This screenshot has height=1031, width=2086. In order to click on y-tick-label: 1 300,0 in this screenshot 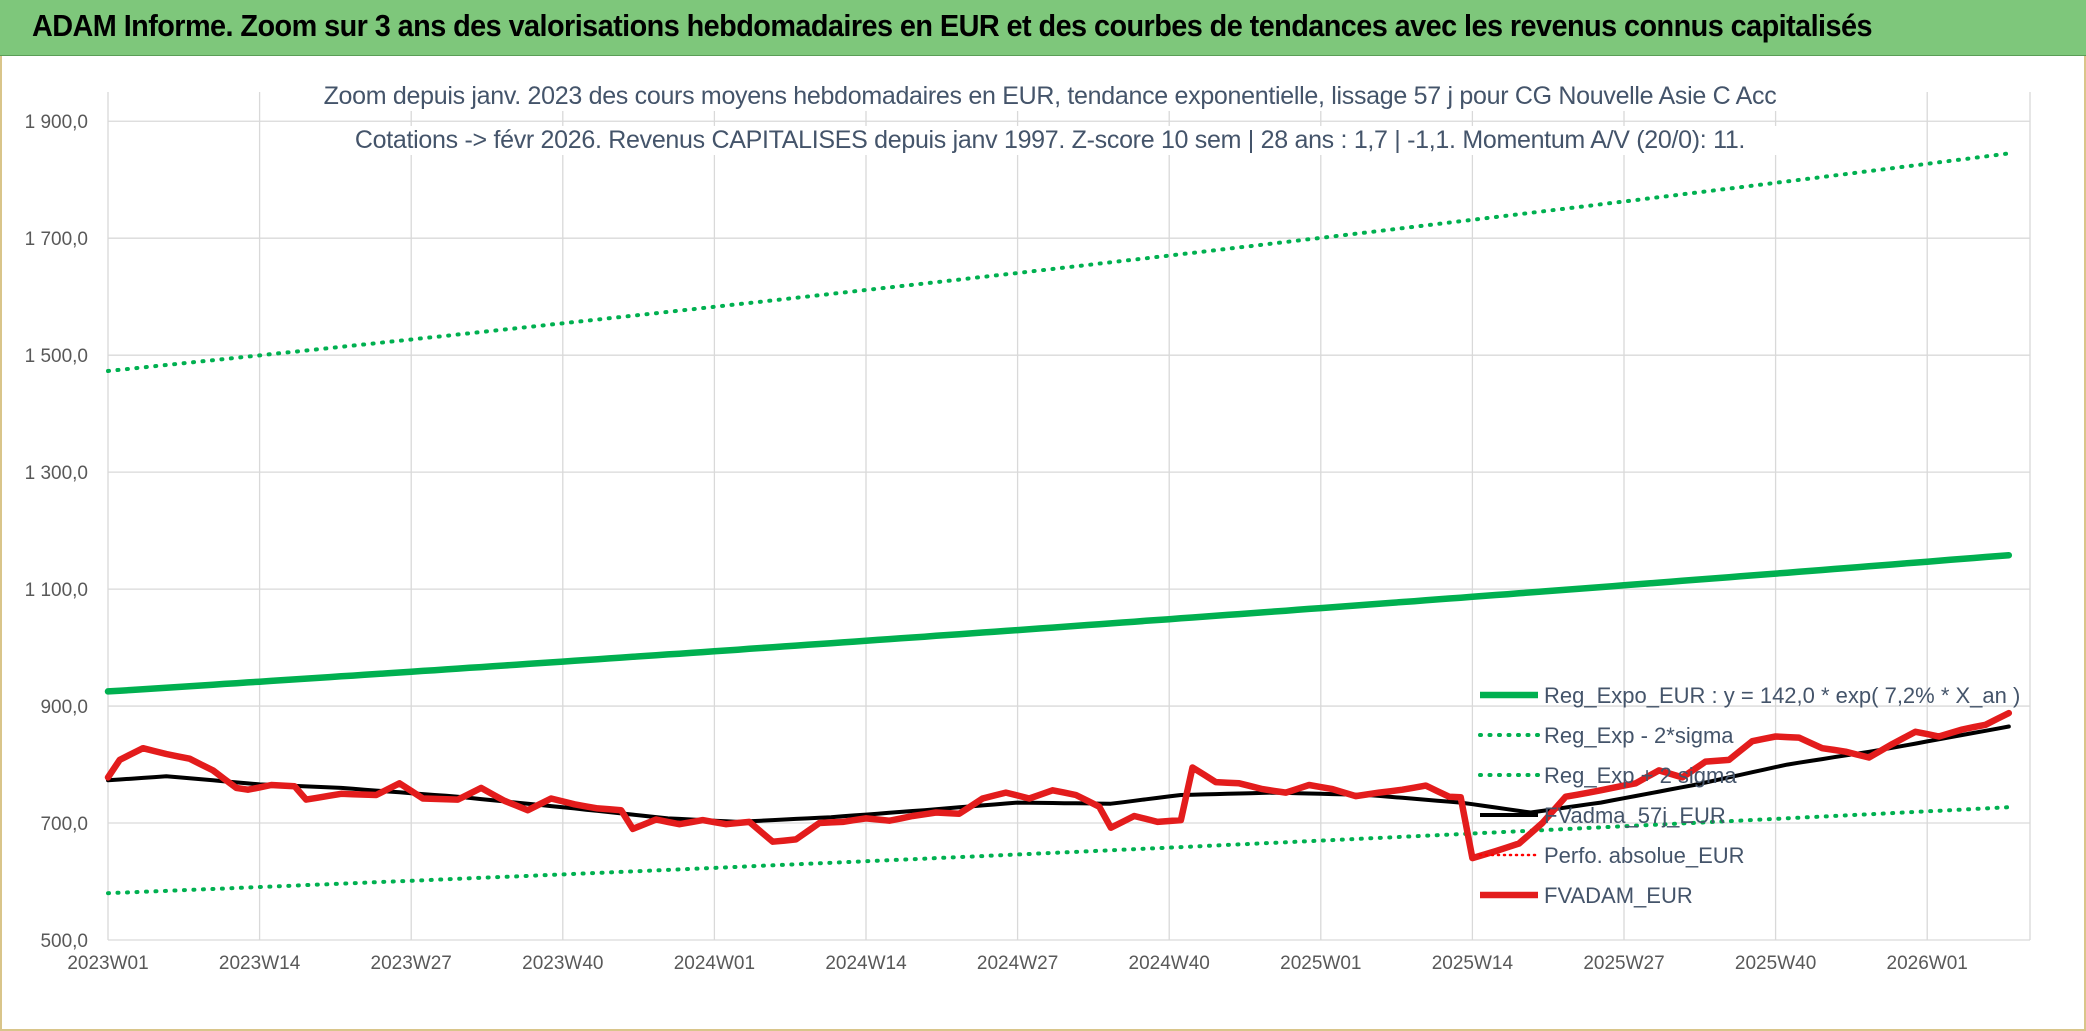, I will do `click(56, 473)`.